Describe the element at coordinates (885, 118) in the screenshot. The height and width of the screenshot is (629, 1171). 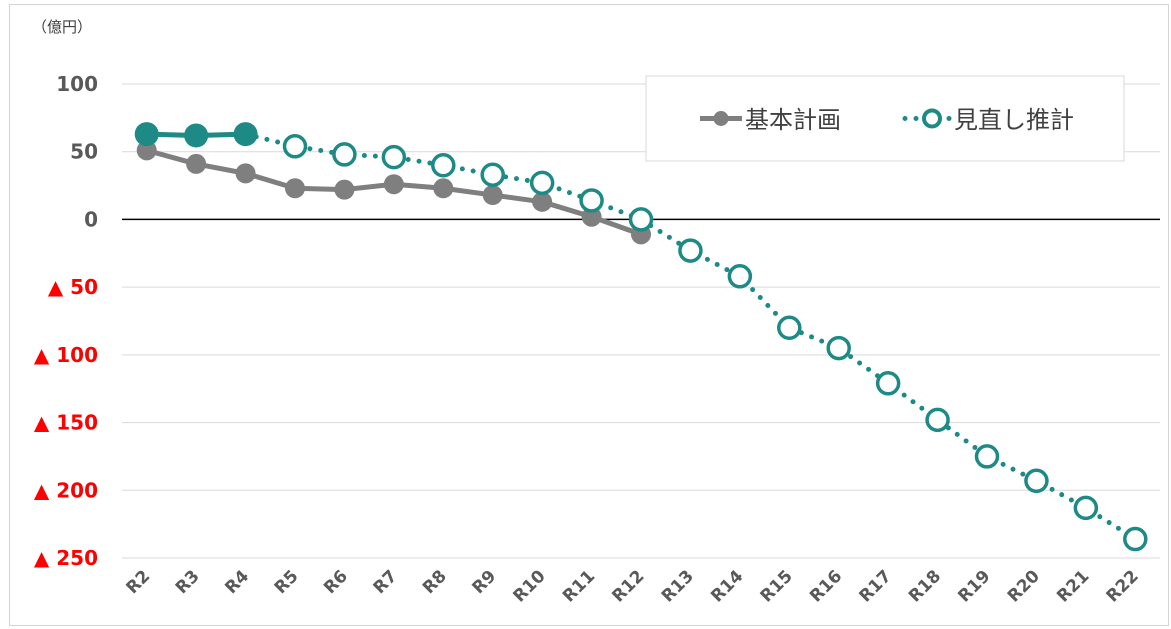
I see `legend: 基本計画 見直し推計` at that location.